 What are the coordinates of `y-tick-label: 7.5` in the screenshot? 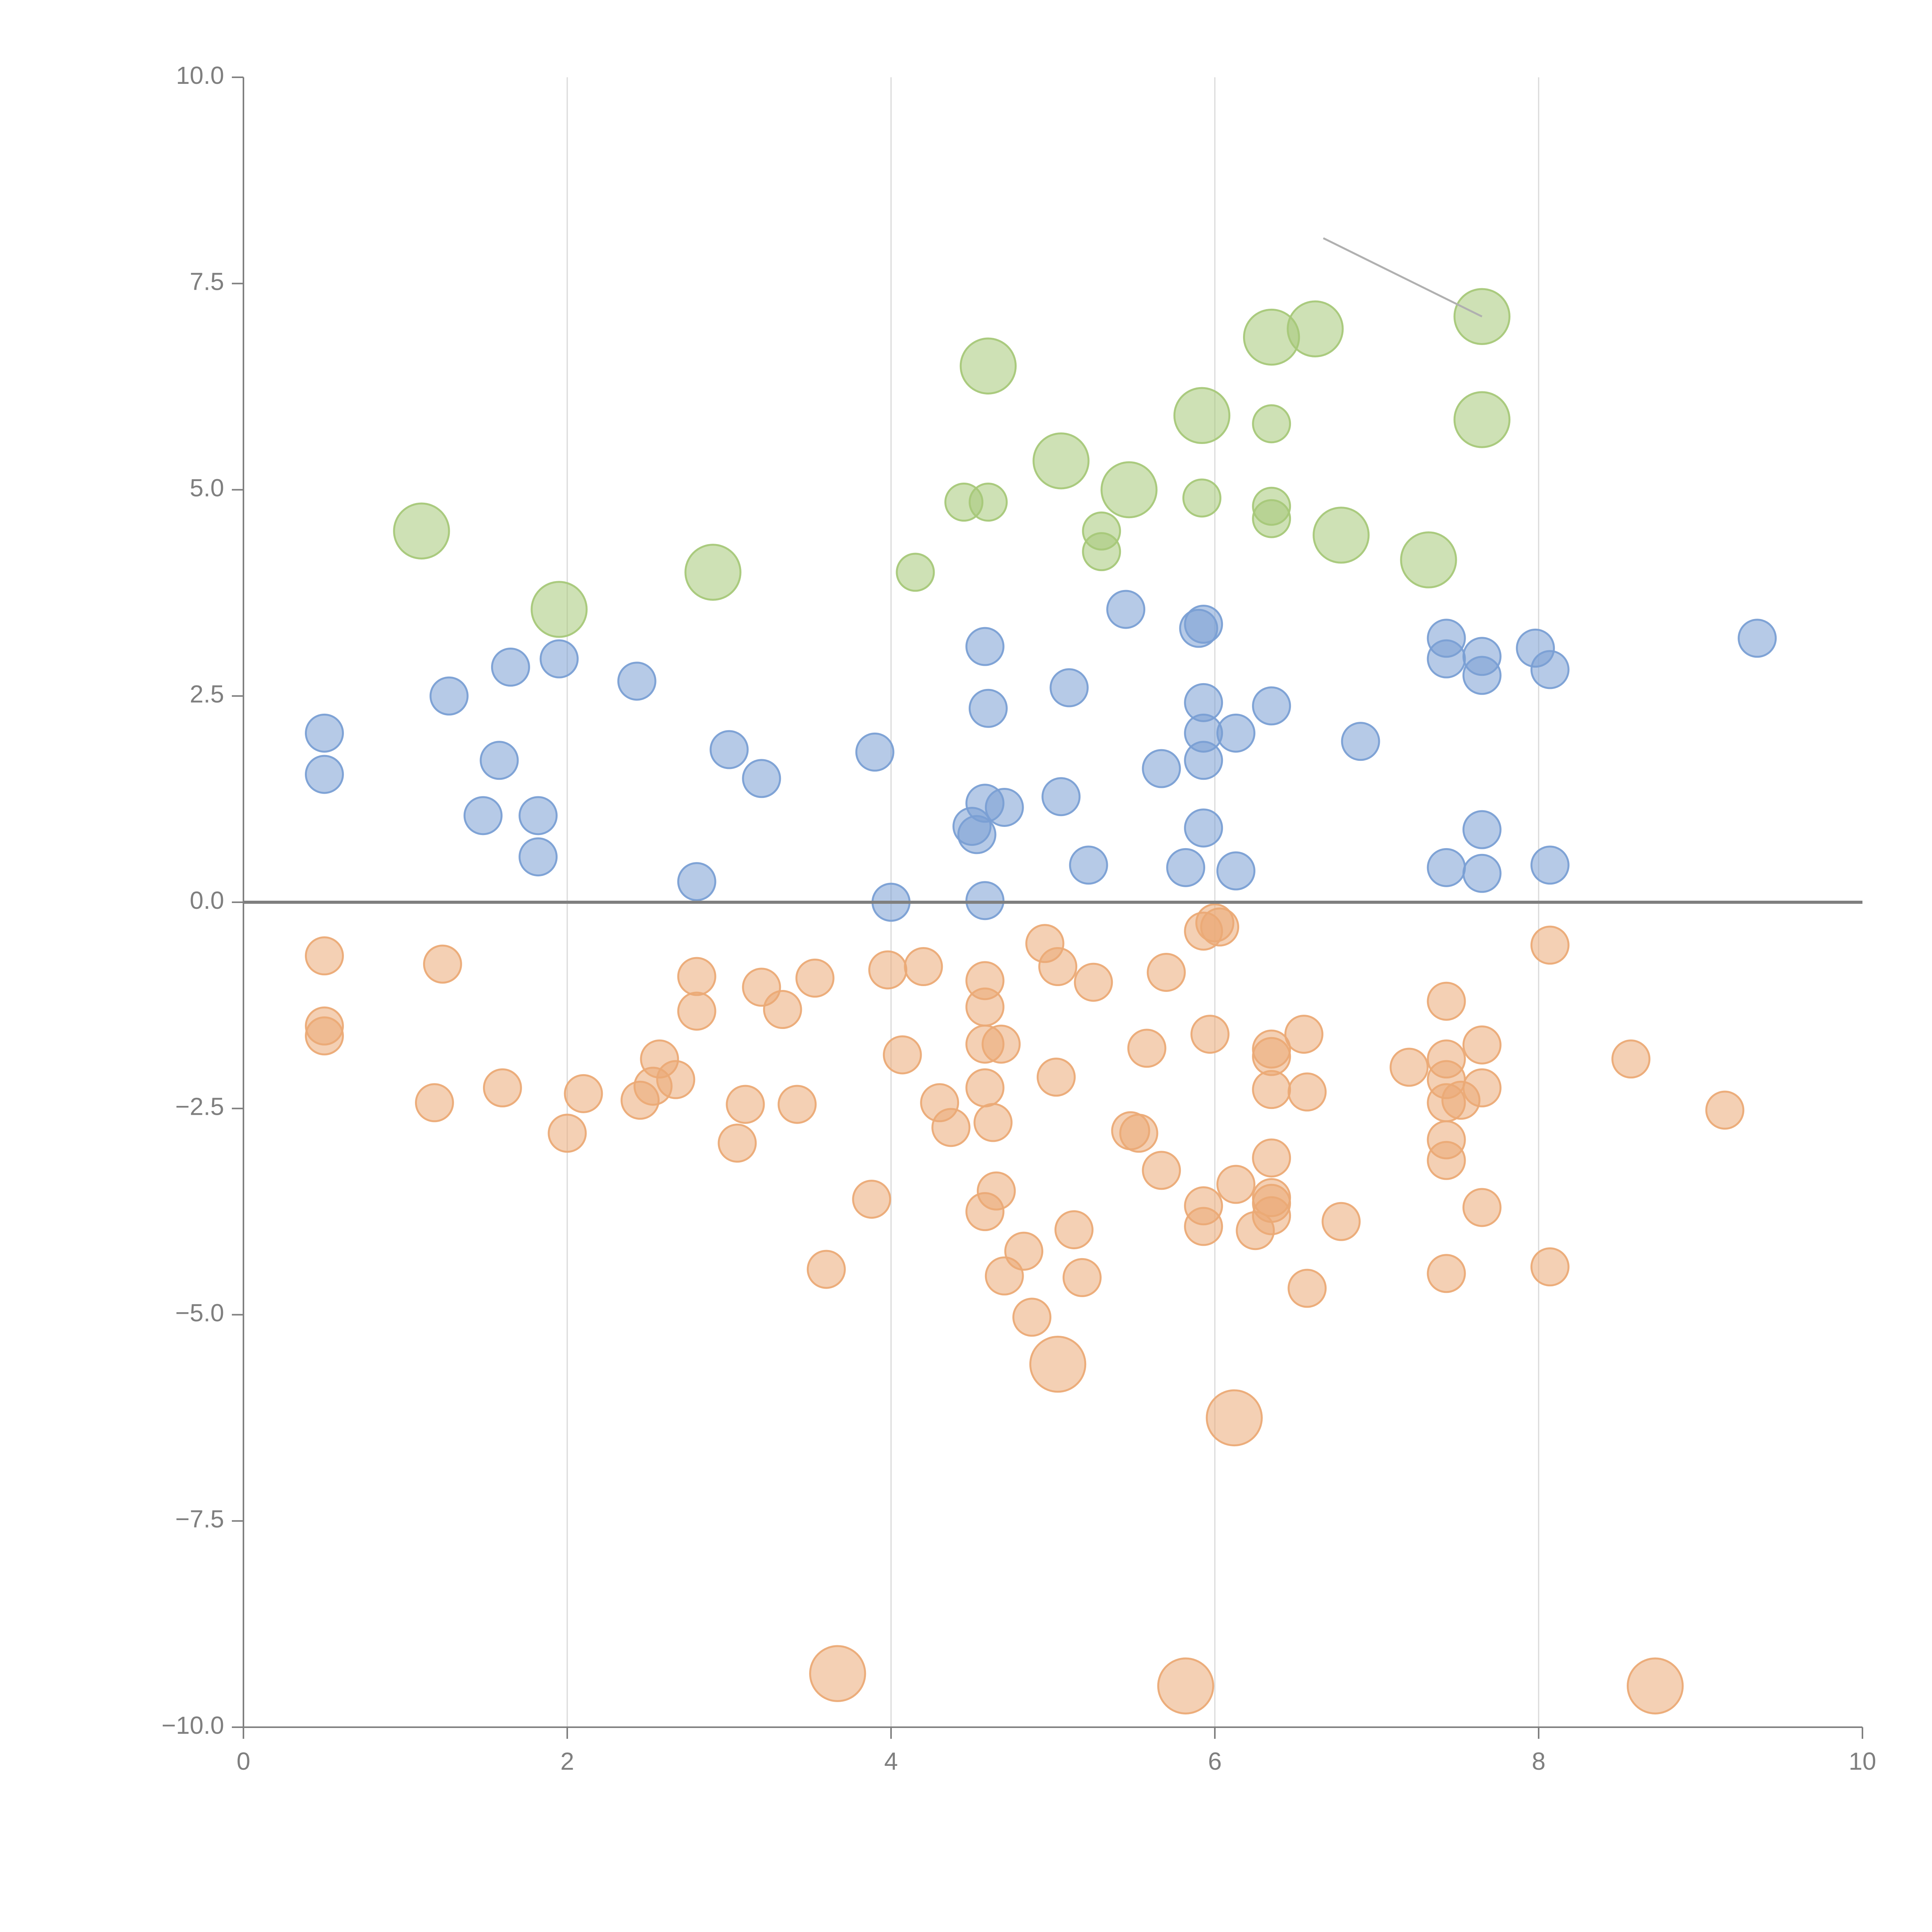 It's located at (207, 282).